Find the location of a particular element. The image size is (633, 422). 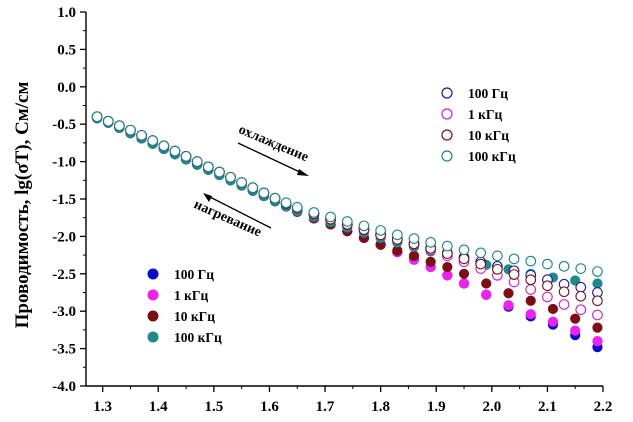

cooling-label: охлаждение is located at coordinates (273, 143).